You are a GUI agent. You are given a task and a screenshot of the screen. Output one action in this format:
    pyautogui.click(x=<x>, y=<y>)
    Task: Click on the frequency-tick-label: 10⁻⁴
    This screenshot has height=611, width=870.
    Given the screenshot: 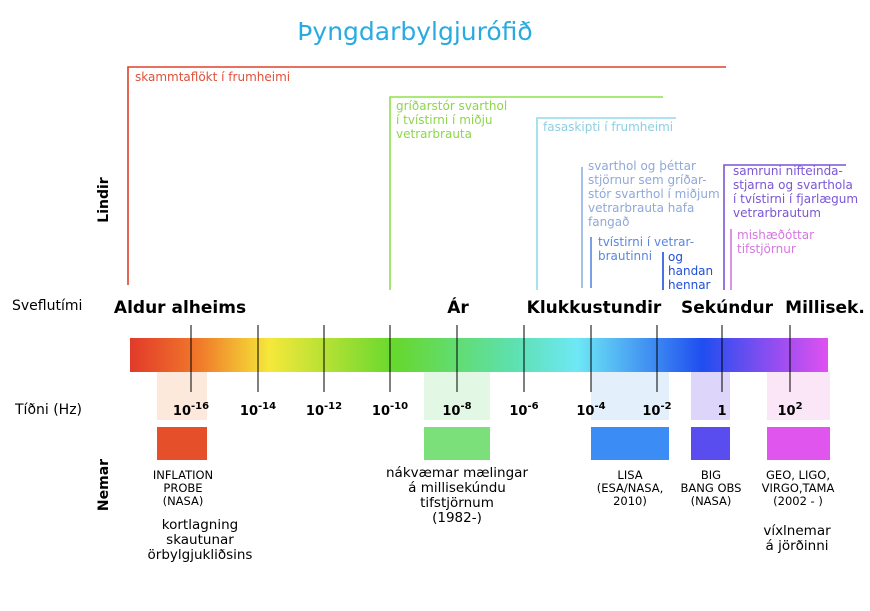 What is the action you would take?
    pyautogui.click(x=590, y=410)
    